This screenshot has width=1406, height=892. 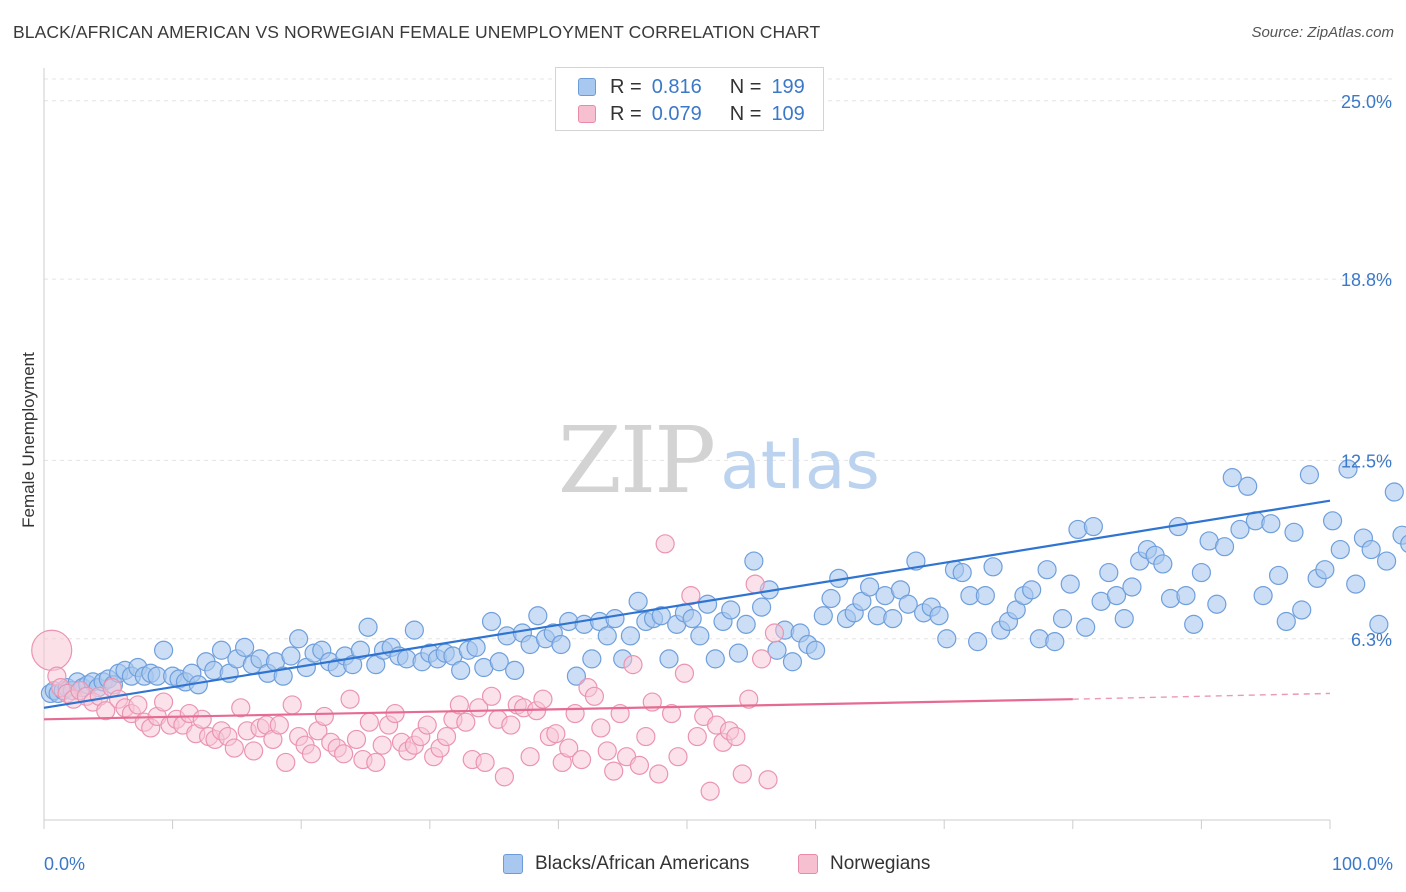 I want to click on bottom-legend-blacks: Blacks/African Americans, so click(x=626, y=864).